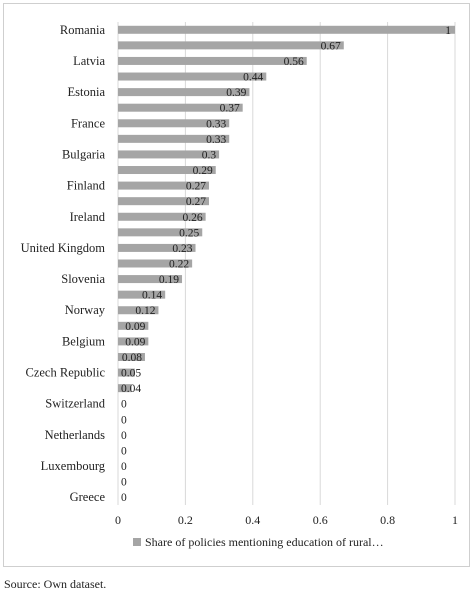 The width and height of the screenshot is (475, 594). What do you see at coordinates (85, 310) in the screenshot?
I see `category-label: Norway` at bounding box center [85, 310].